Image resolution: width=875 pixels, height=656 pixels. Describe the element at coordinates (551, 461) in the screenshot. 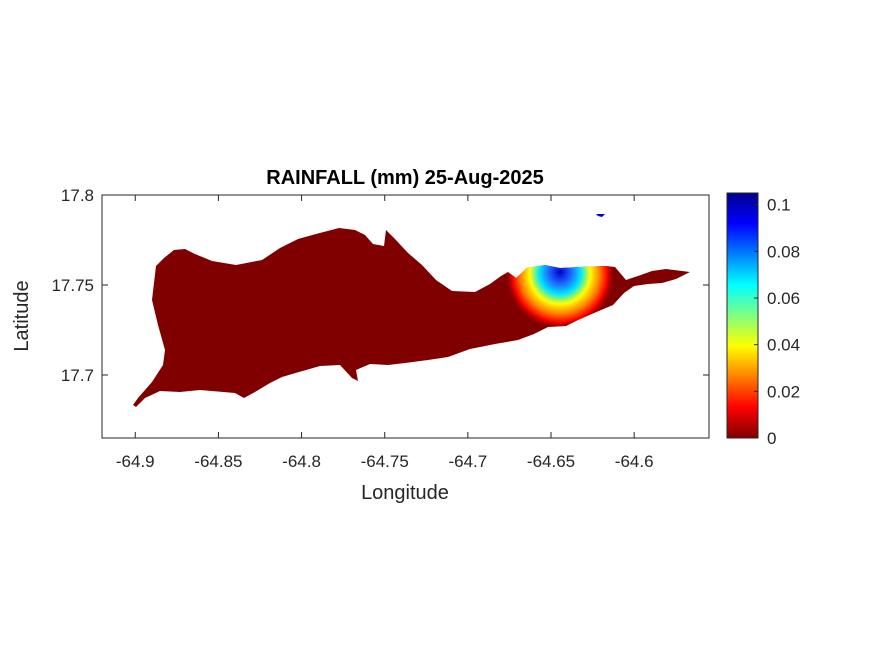

I see `x-tick-label: -64.65` at that location.